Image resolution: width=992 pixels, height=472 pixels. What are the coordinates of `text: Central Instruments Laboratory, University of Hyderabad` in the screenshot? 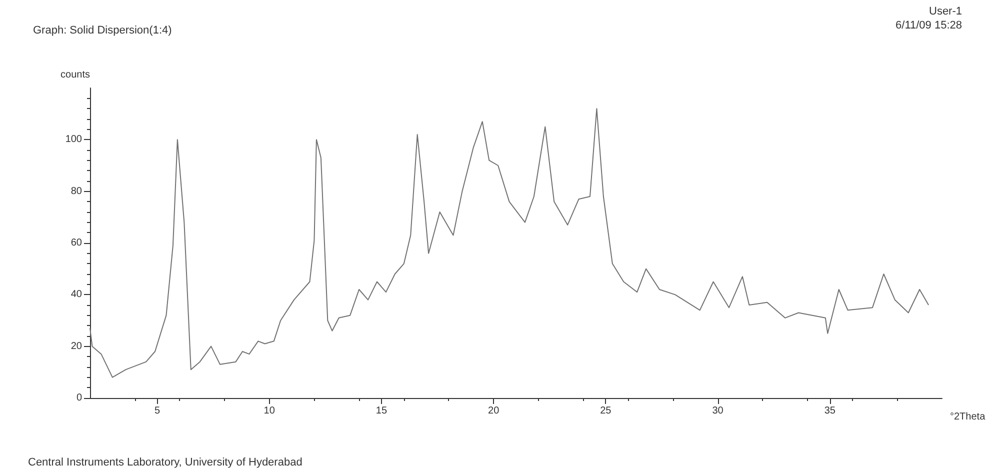 It's located at (165, 462).